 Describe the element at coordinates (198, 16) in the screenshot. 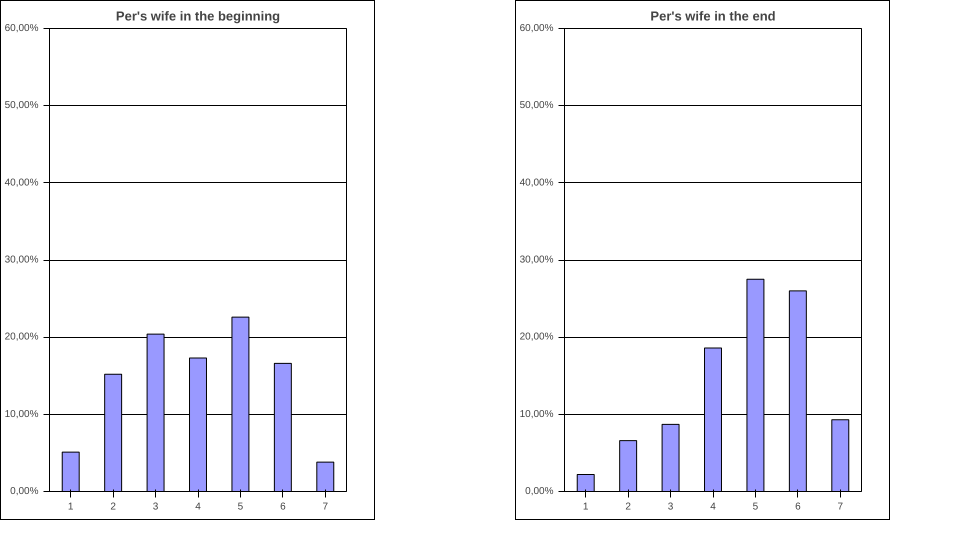

I see `chart-title: Per's wife in the beginning` at that location.